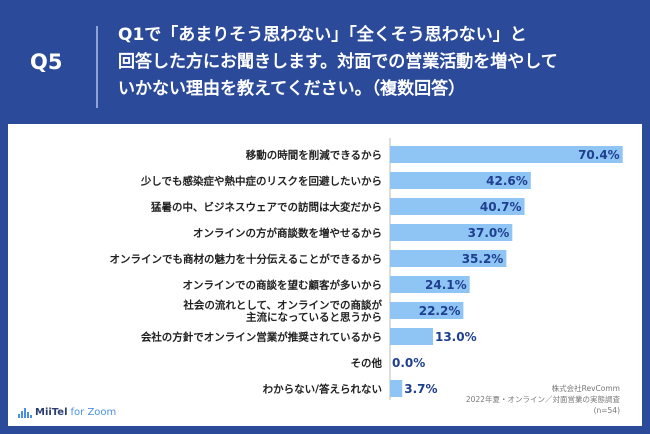 The image size is (650, 434). What do you see at coordinates (322, 35) in the screenshot?
I see `question-line-1: Q1で「あまりそう思わない」「全くそう思わない」と` at bounding box center [322, 35].